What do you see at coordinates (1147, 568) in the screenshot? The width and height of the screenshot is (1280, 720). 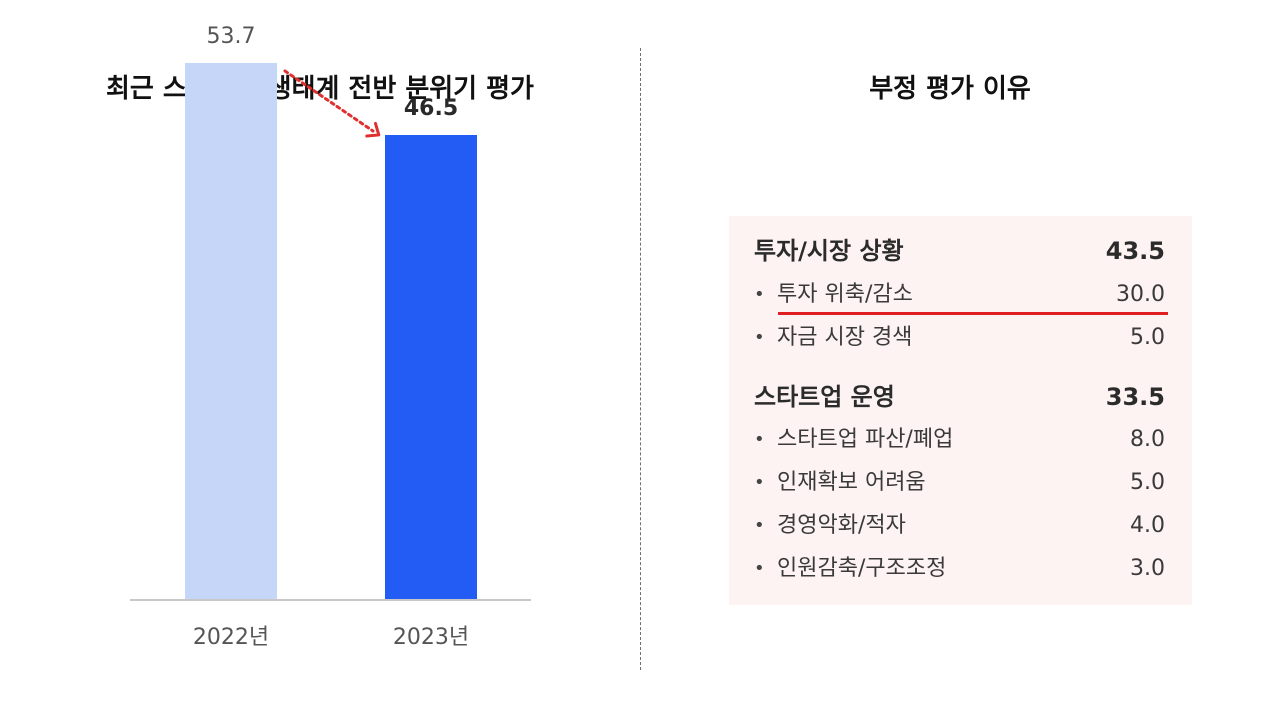 I see `reason-item-value: 3.0` at bounding box center [1147, 568].